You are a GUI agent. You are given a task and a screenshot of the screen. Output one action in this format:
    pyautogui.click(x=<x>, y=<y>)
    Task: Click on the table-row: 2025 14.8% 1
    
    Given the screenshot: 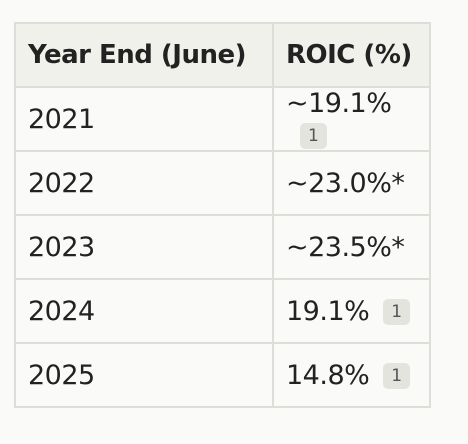 What is the action you would take?
    pyautogui.click(x=222, y=375)
    